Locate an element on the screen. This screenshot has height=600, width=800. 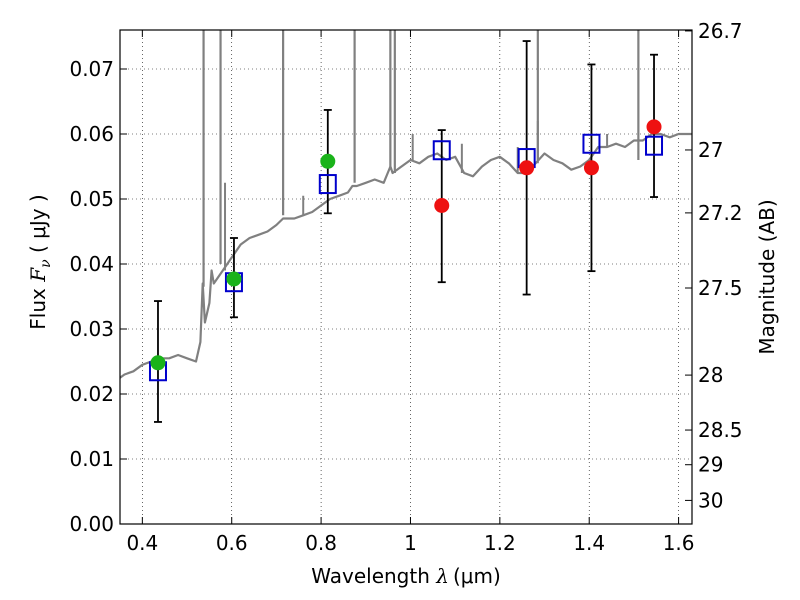
y2-tick-label: 27.2 is located at coordinates (720, 213).